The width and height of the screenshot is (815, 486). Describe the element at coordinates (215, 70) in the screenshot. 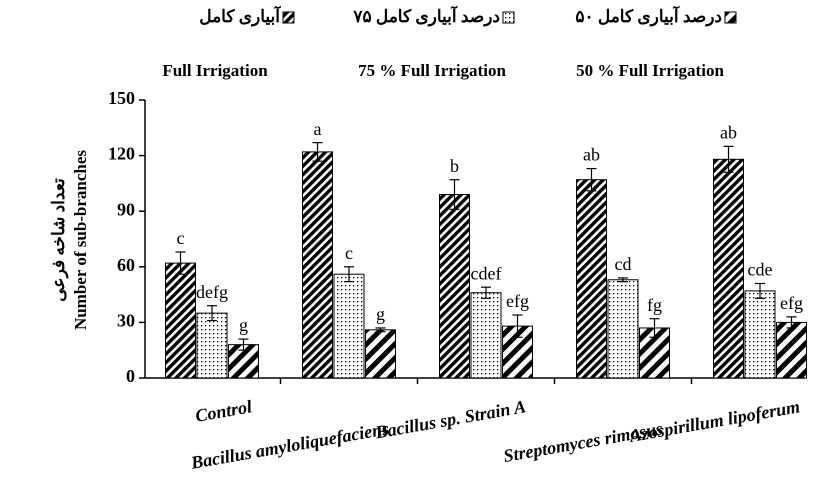

I see `legend-label: Full Irrigation` at that location.